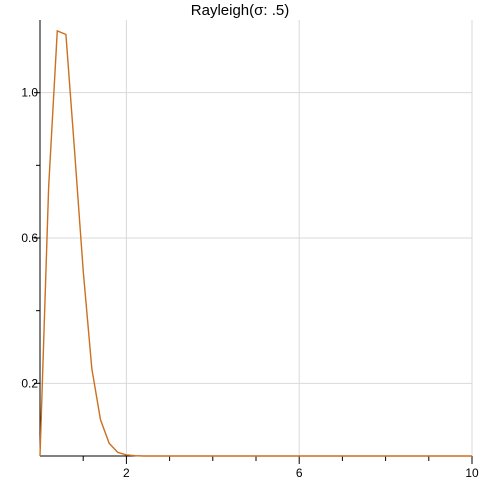  What do you see at coordinates (240, 10) in the screenshot?
I see `chart-title: Rayleigh(σ: .5)` at bounding box center [240, 10].